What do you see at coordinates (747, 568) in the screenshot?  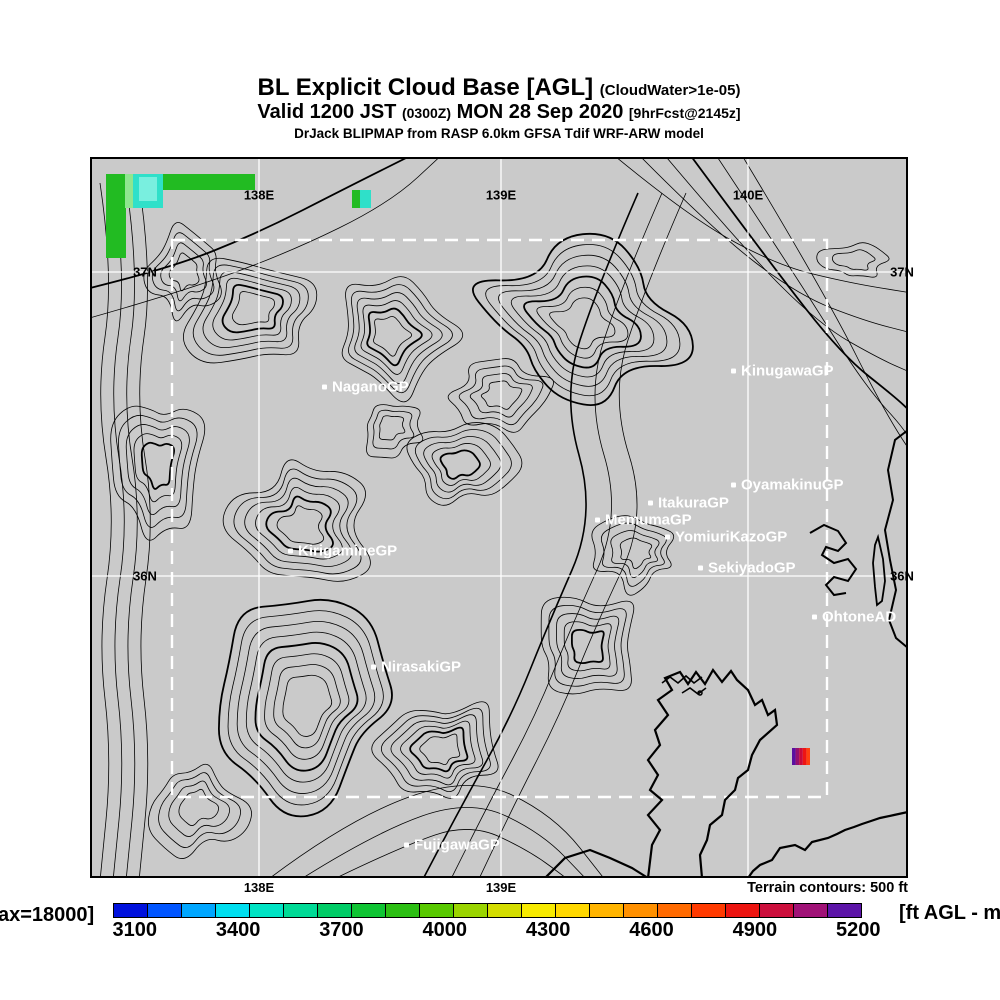 I see `station-marker-sekiyadogp: SekiyadoGP` at bounding box center [747, 568].